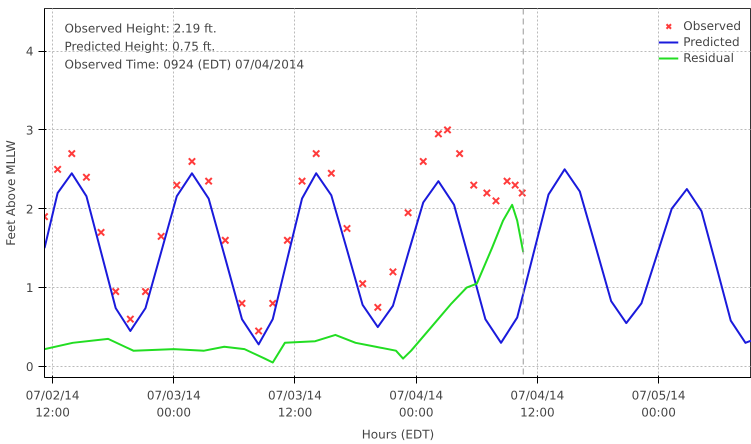  Describe the element at coordinates (30, 367) in the screenshot. I see `y-tick-label: 0` at that location.